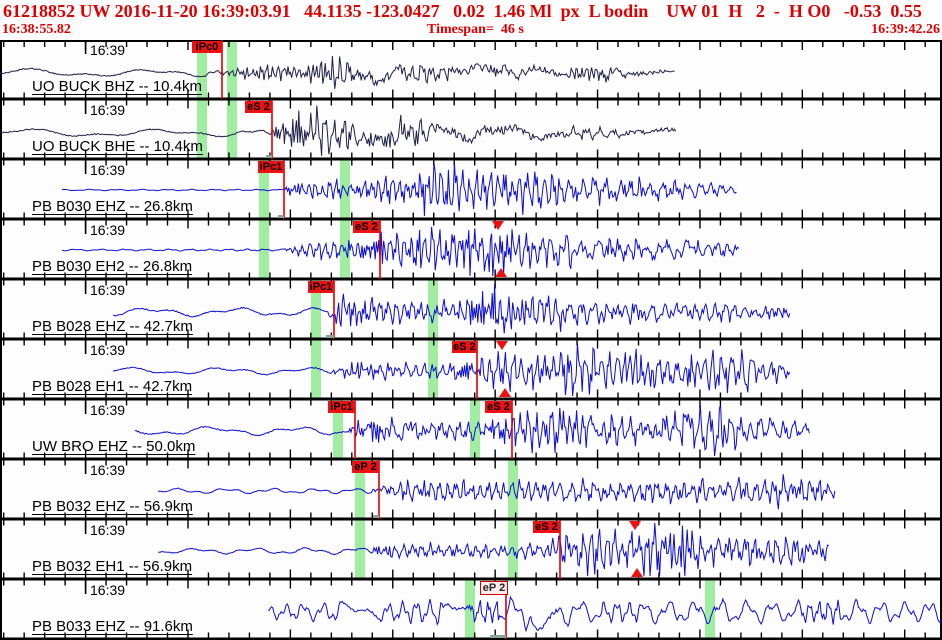  Describe the element at coordinates (112, 386) in the screenshot. I see `station-label: PB B028 EH1 -- 42.7km` at that location.